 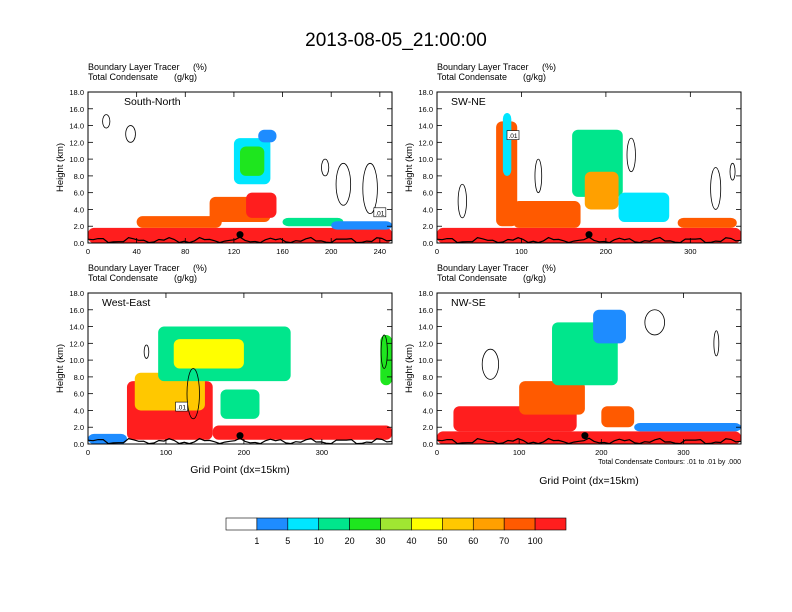 I want to click on panel-label: South-North, so click(x=152, y=102).